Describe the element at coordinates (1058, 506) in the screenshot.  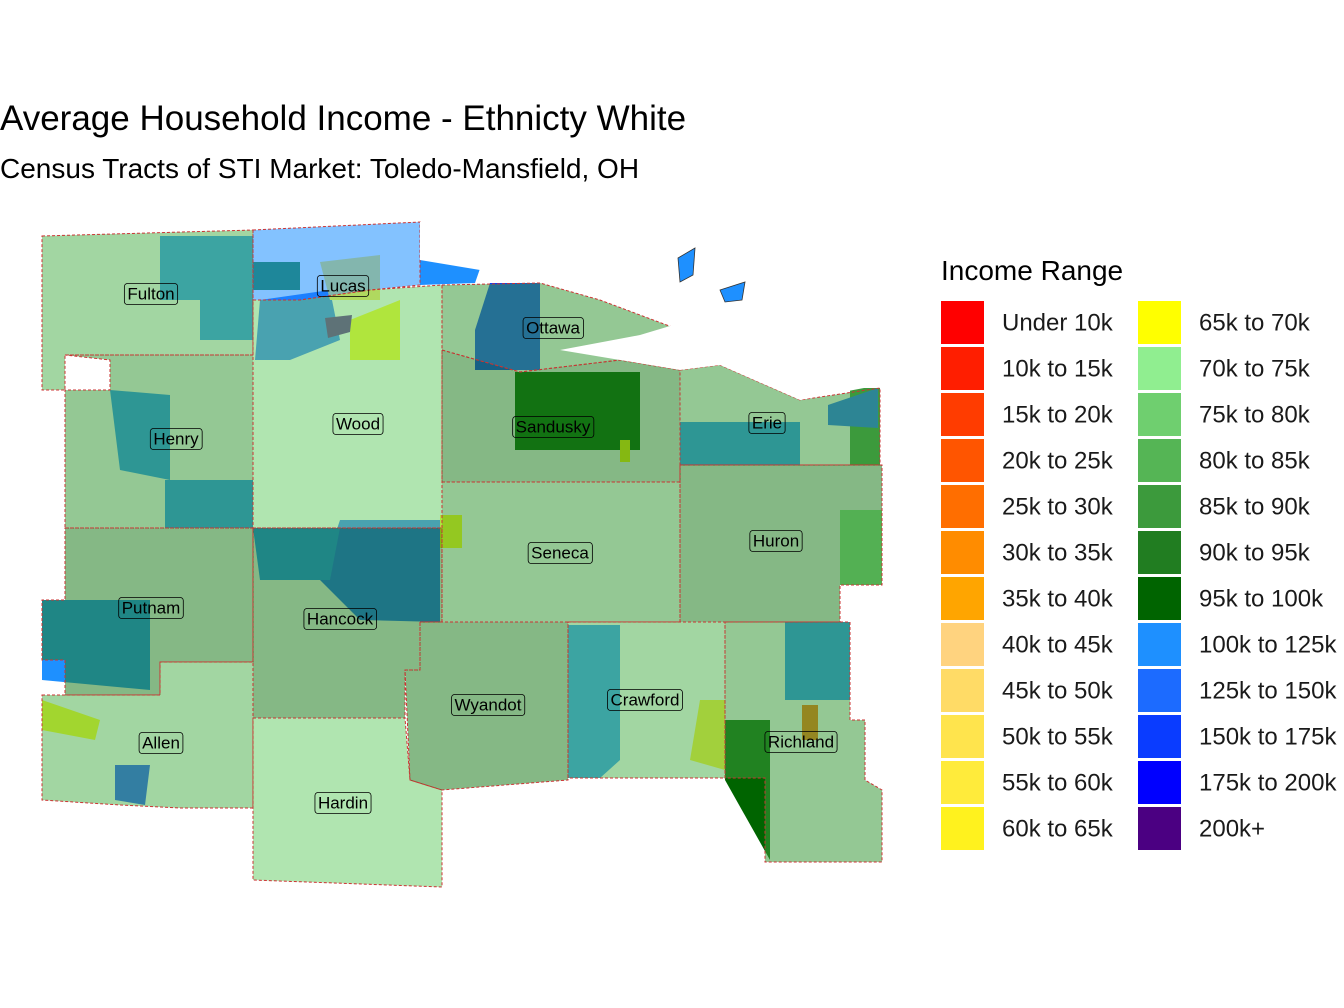
I see `legend-label: 25k to 30k` at that location.